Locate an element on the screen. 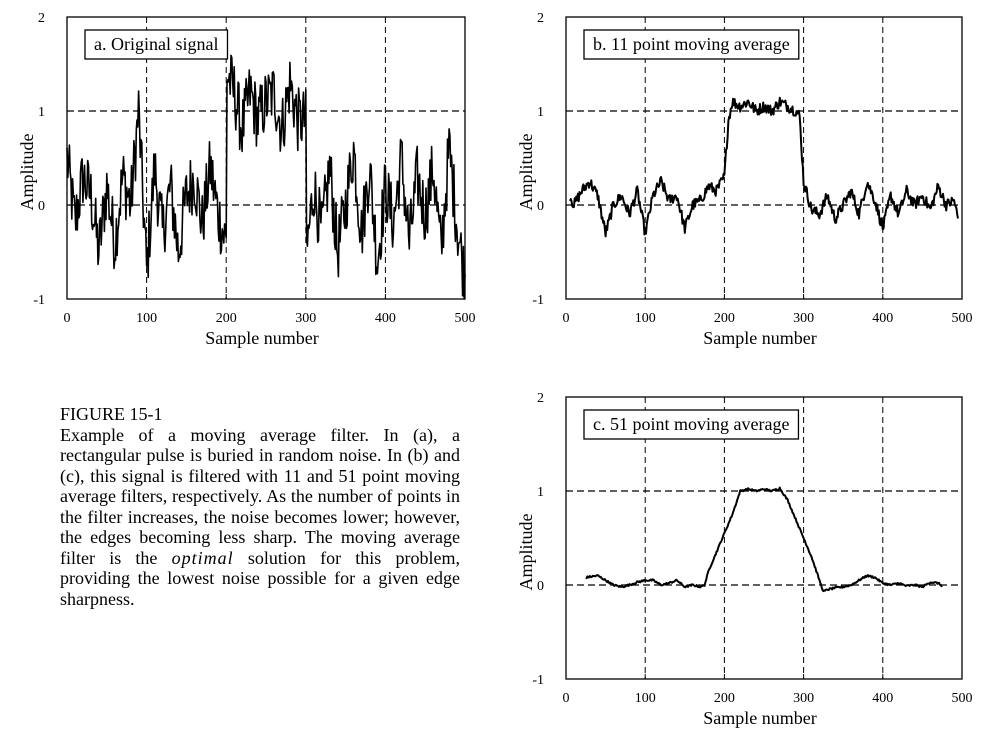 This screenshot has height=738, width=1002. caption-label: FIGURE 15-1 is located at coordinates (111, 414).